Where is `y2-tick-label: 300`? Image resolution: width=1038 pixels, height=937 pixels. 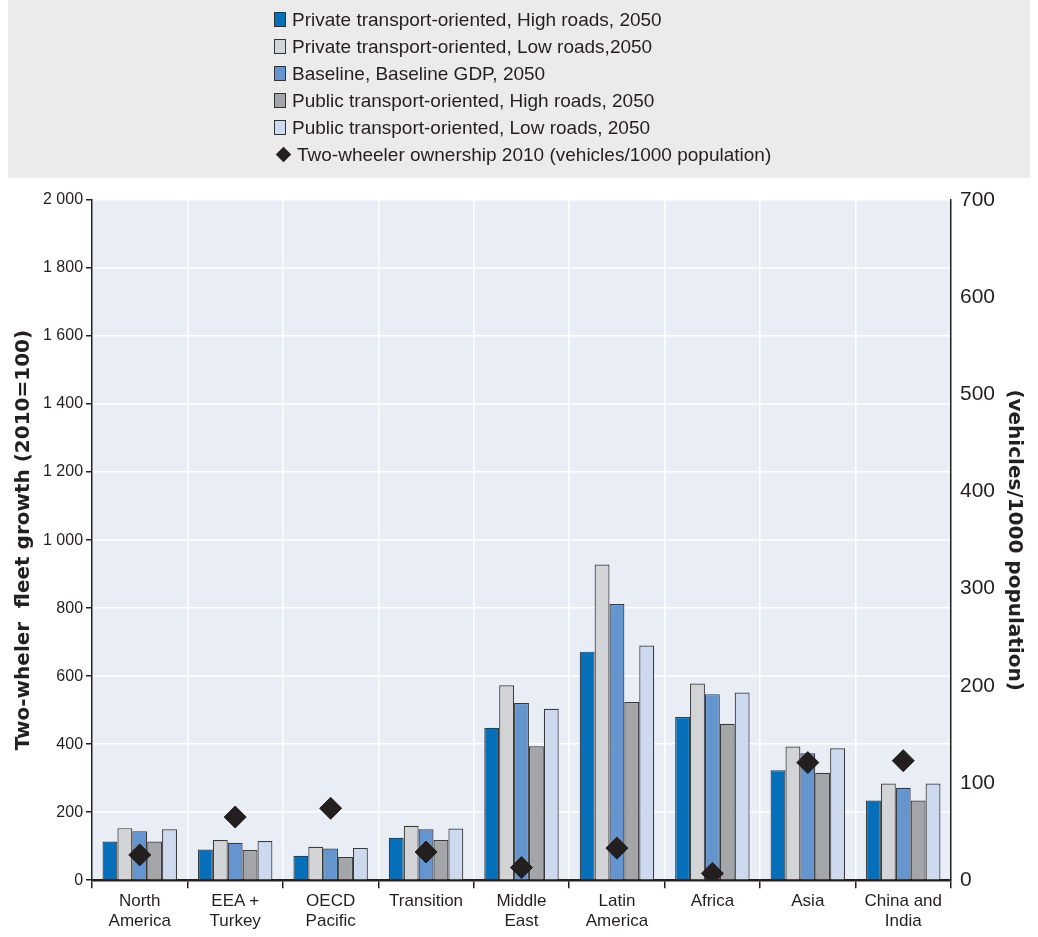
y2-tick-label: 300 is located at coordinates (977, 587).